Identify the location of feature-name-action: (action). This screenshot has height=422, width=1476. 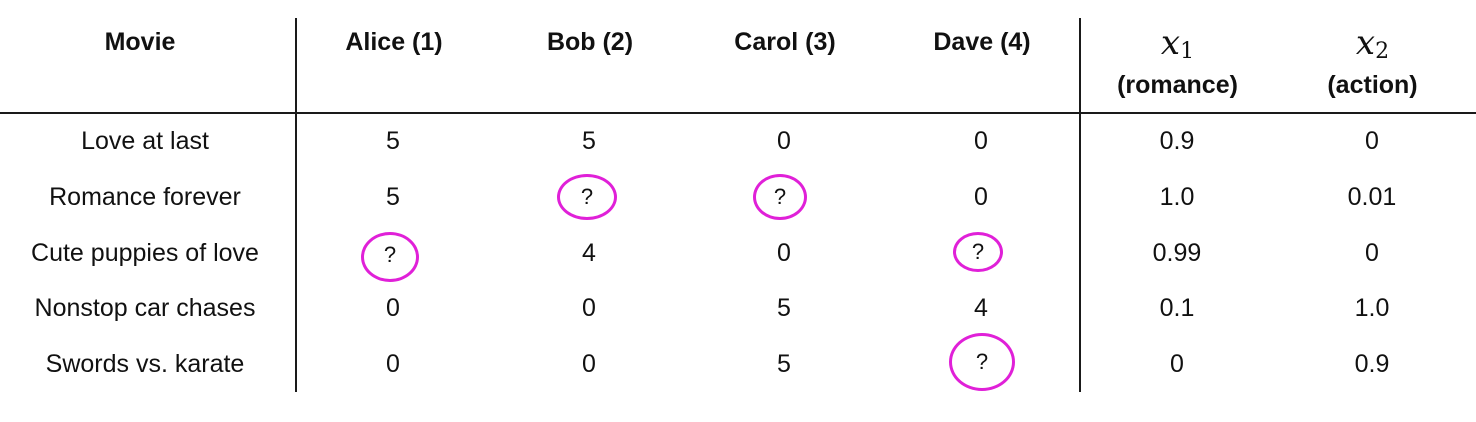
(1372, 85).